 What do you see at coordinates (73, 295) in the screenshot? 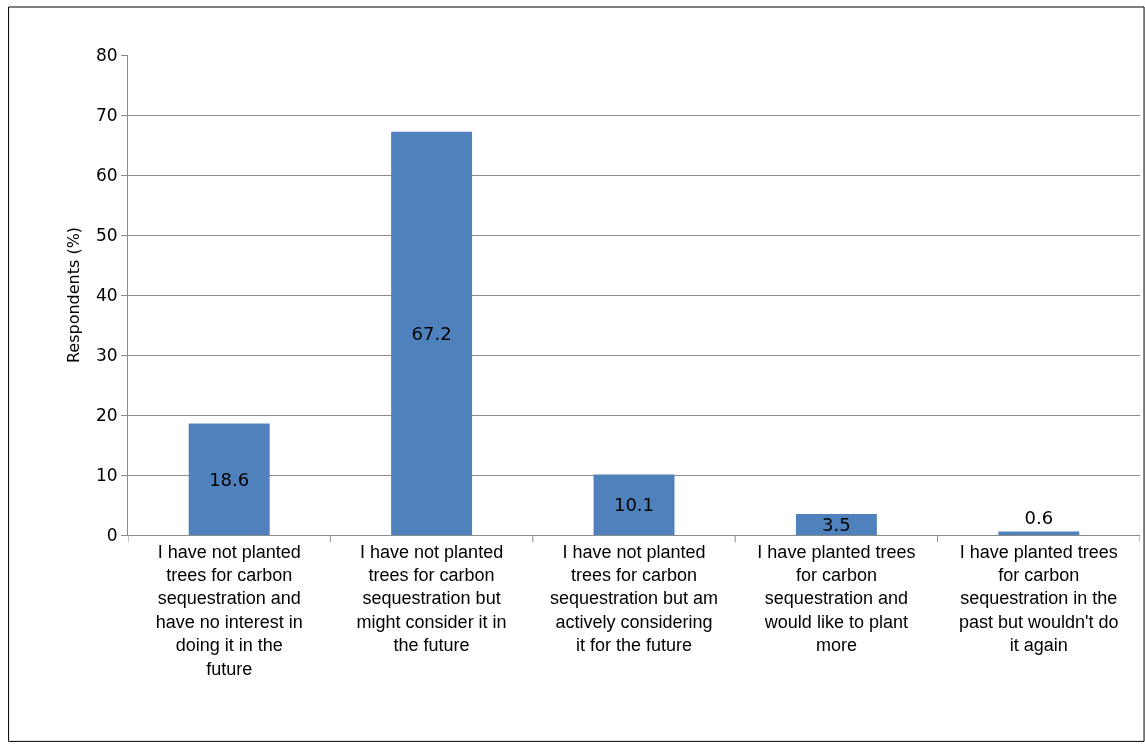
I see `y-axis-title: Respondents (%)` at bounding box center [73, 295].